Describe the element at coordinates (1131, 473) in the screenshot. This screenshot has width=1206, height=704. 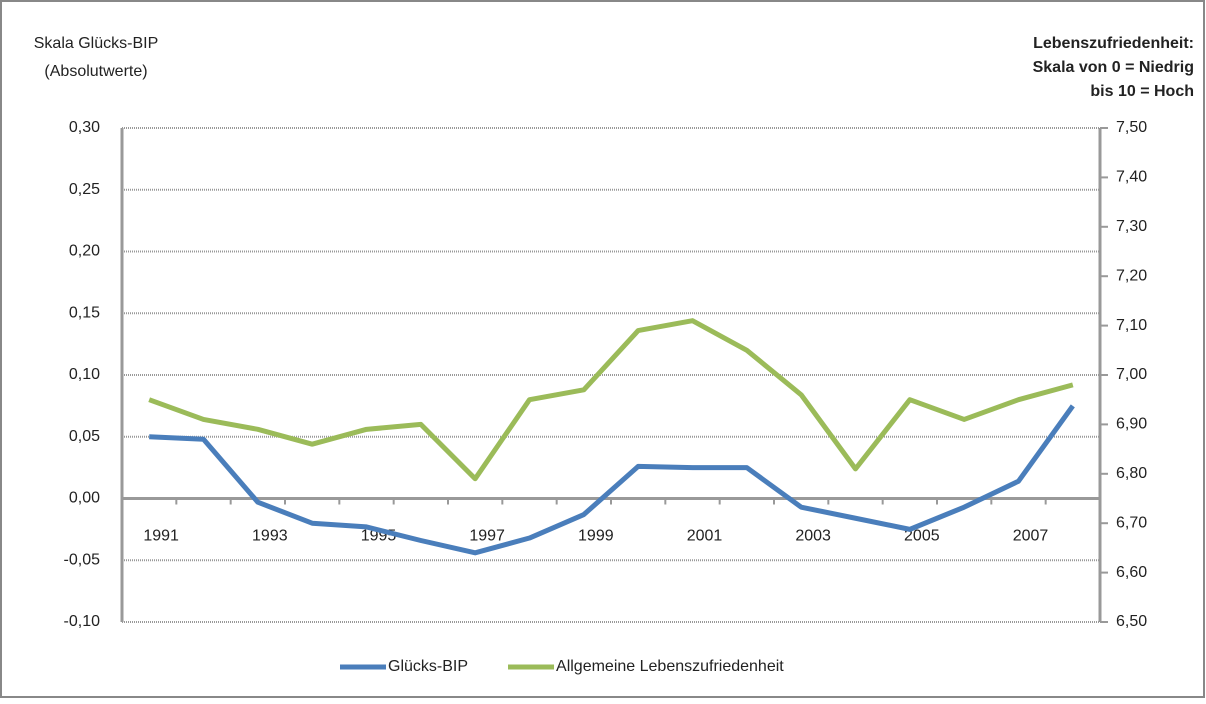
I see `y2-tick-label: 6,80` at that location.